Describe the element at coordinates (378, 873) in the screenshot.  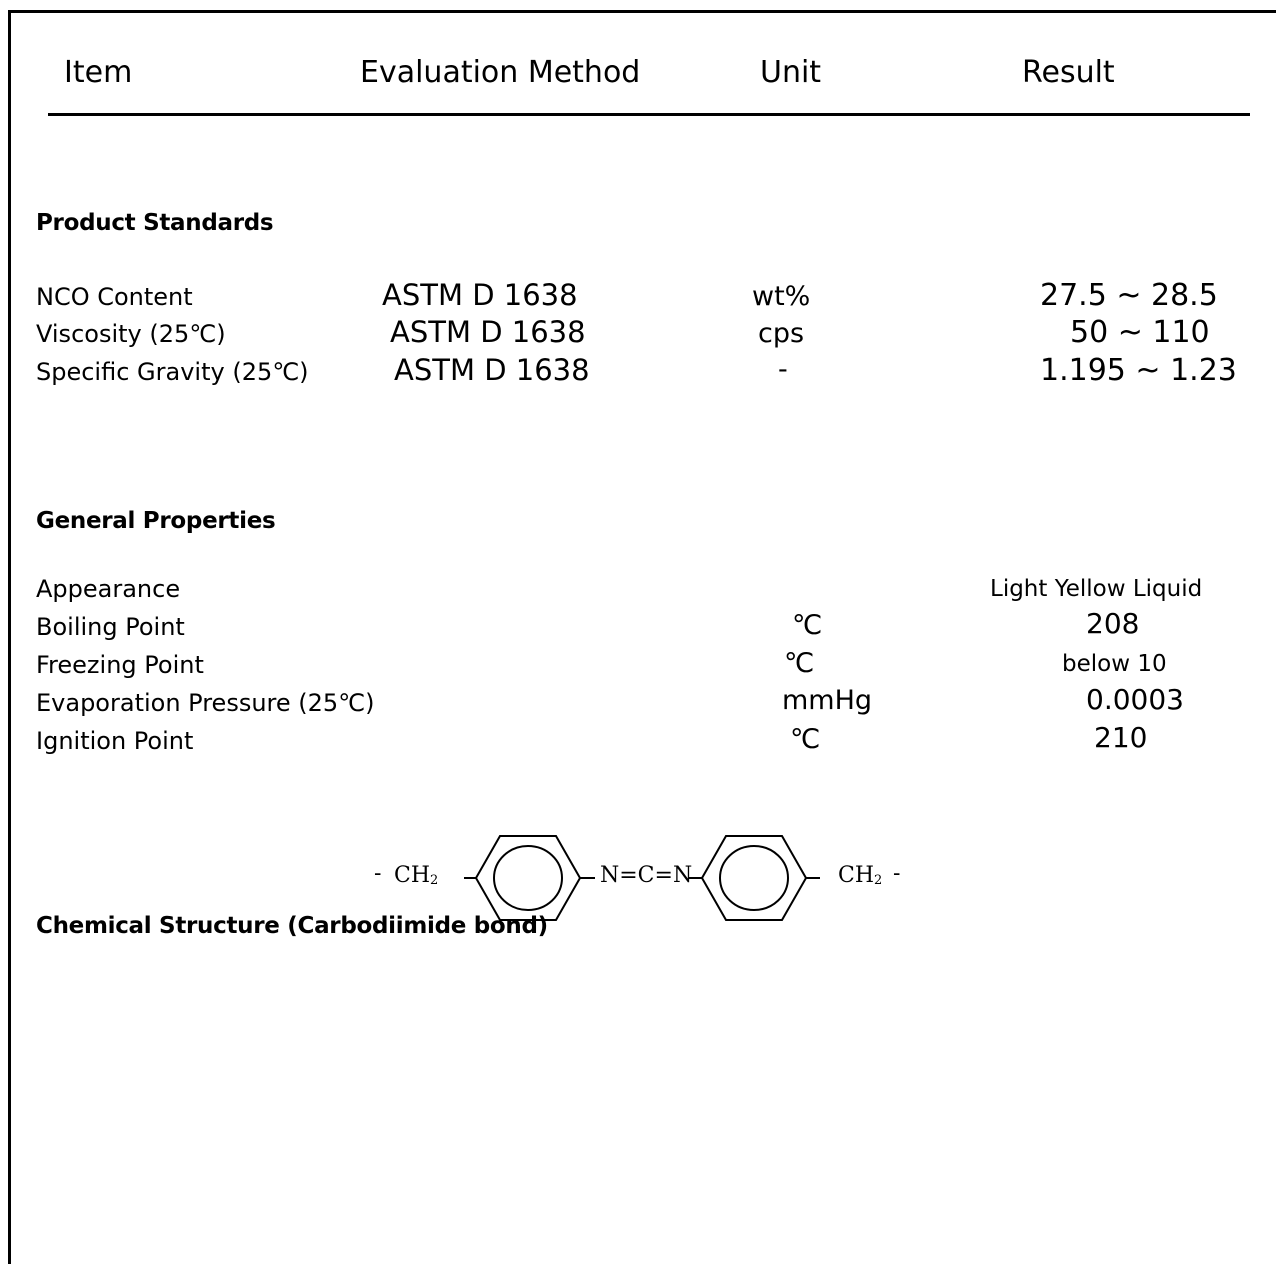
I see `chem-dash-left: -` at that location.